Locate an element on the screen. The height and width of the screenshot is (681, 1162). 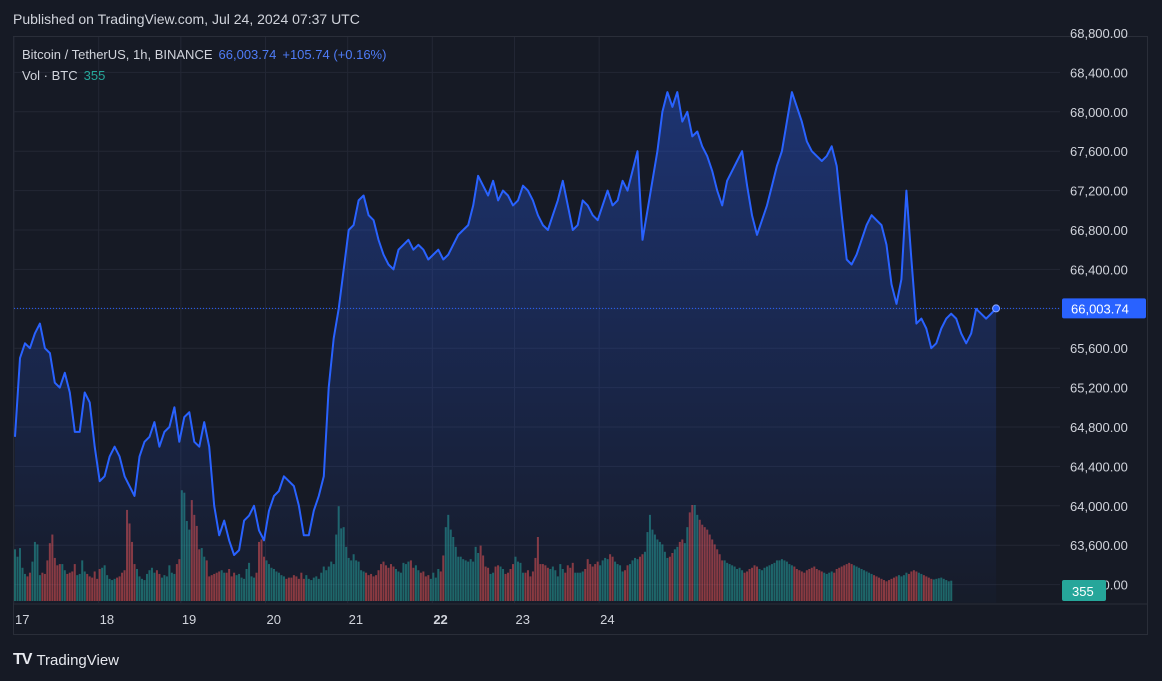
price-change-value: +105.74 (+0.16%) is located at coordinates (334, 54).